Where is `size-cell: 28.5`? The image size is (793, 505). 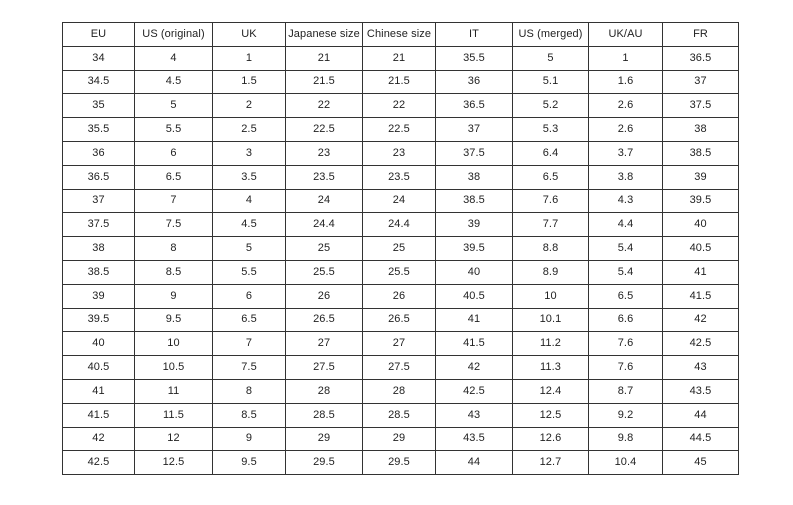 size-cell: 28.5 is located at coordinates (324, 415).